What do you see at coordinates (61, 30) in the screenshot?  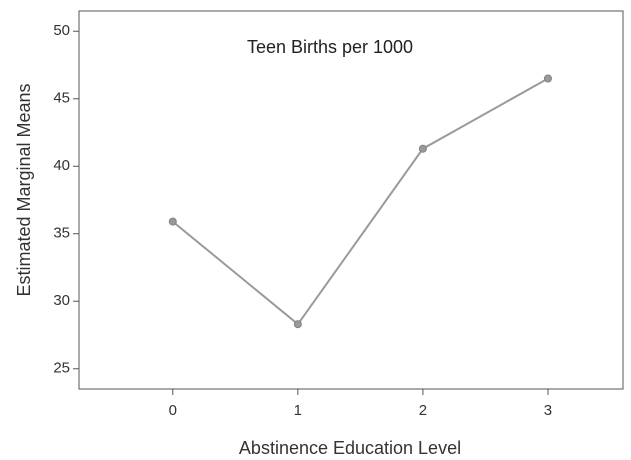 I see `y-tick-label: 50` at bounding box center [61, 30].